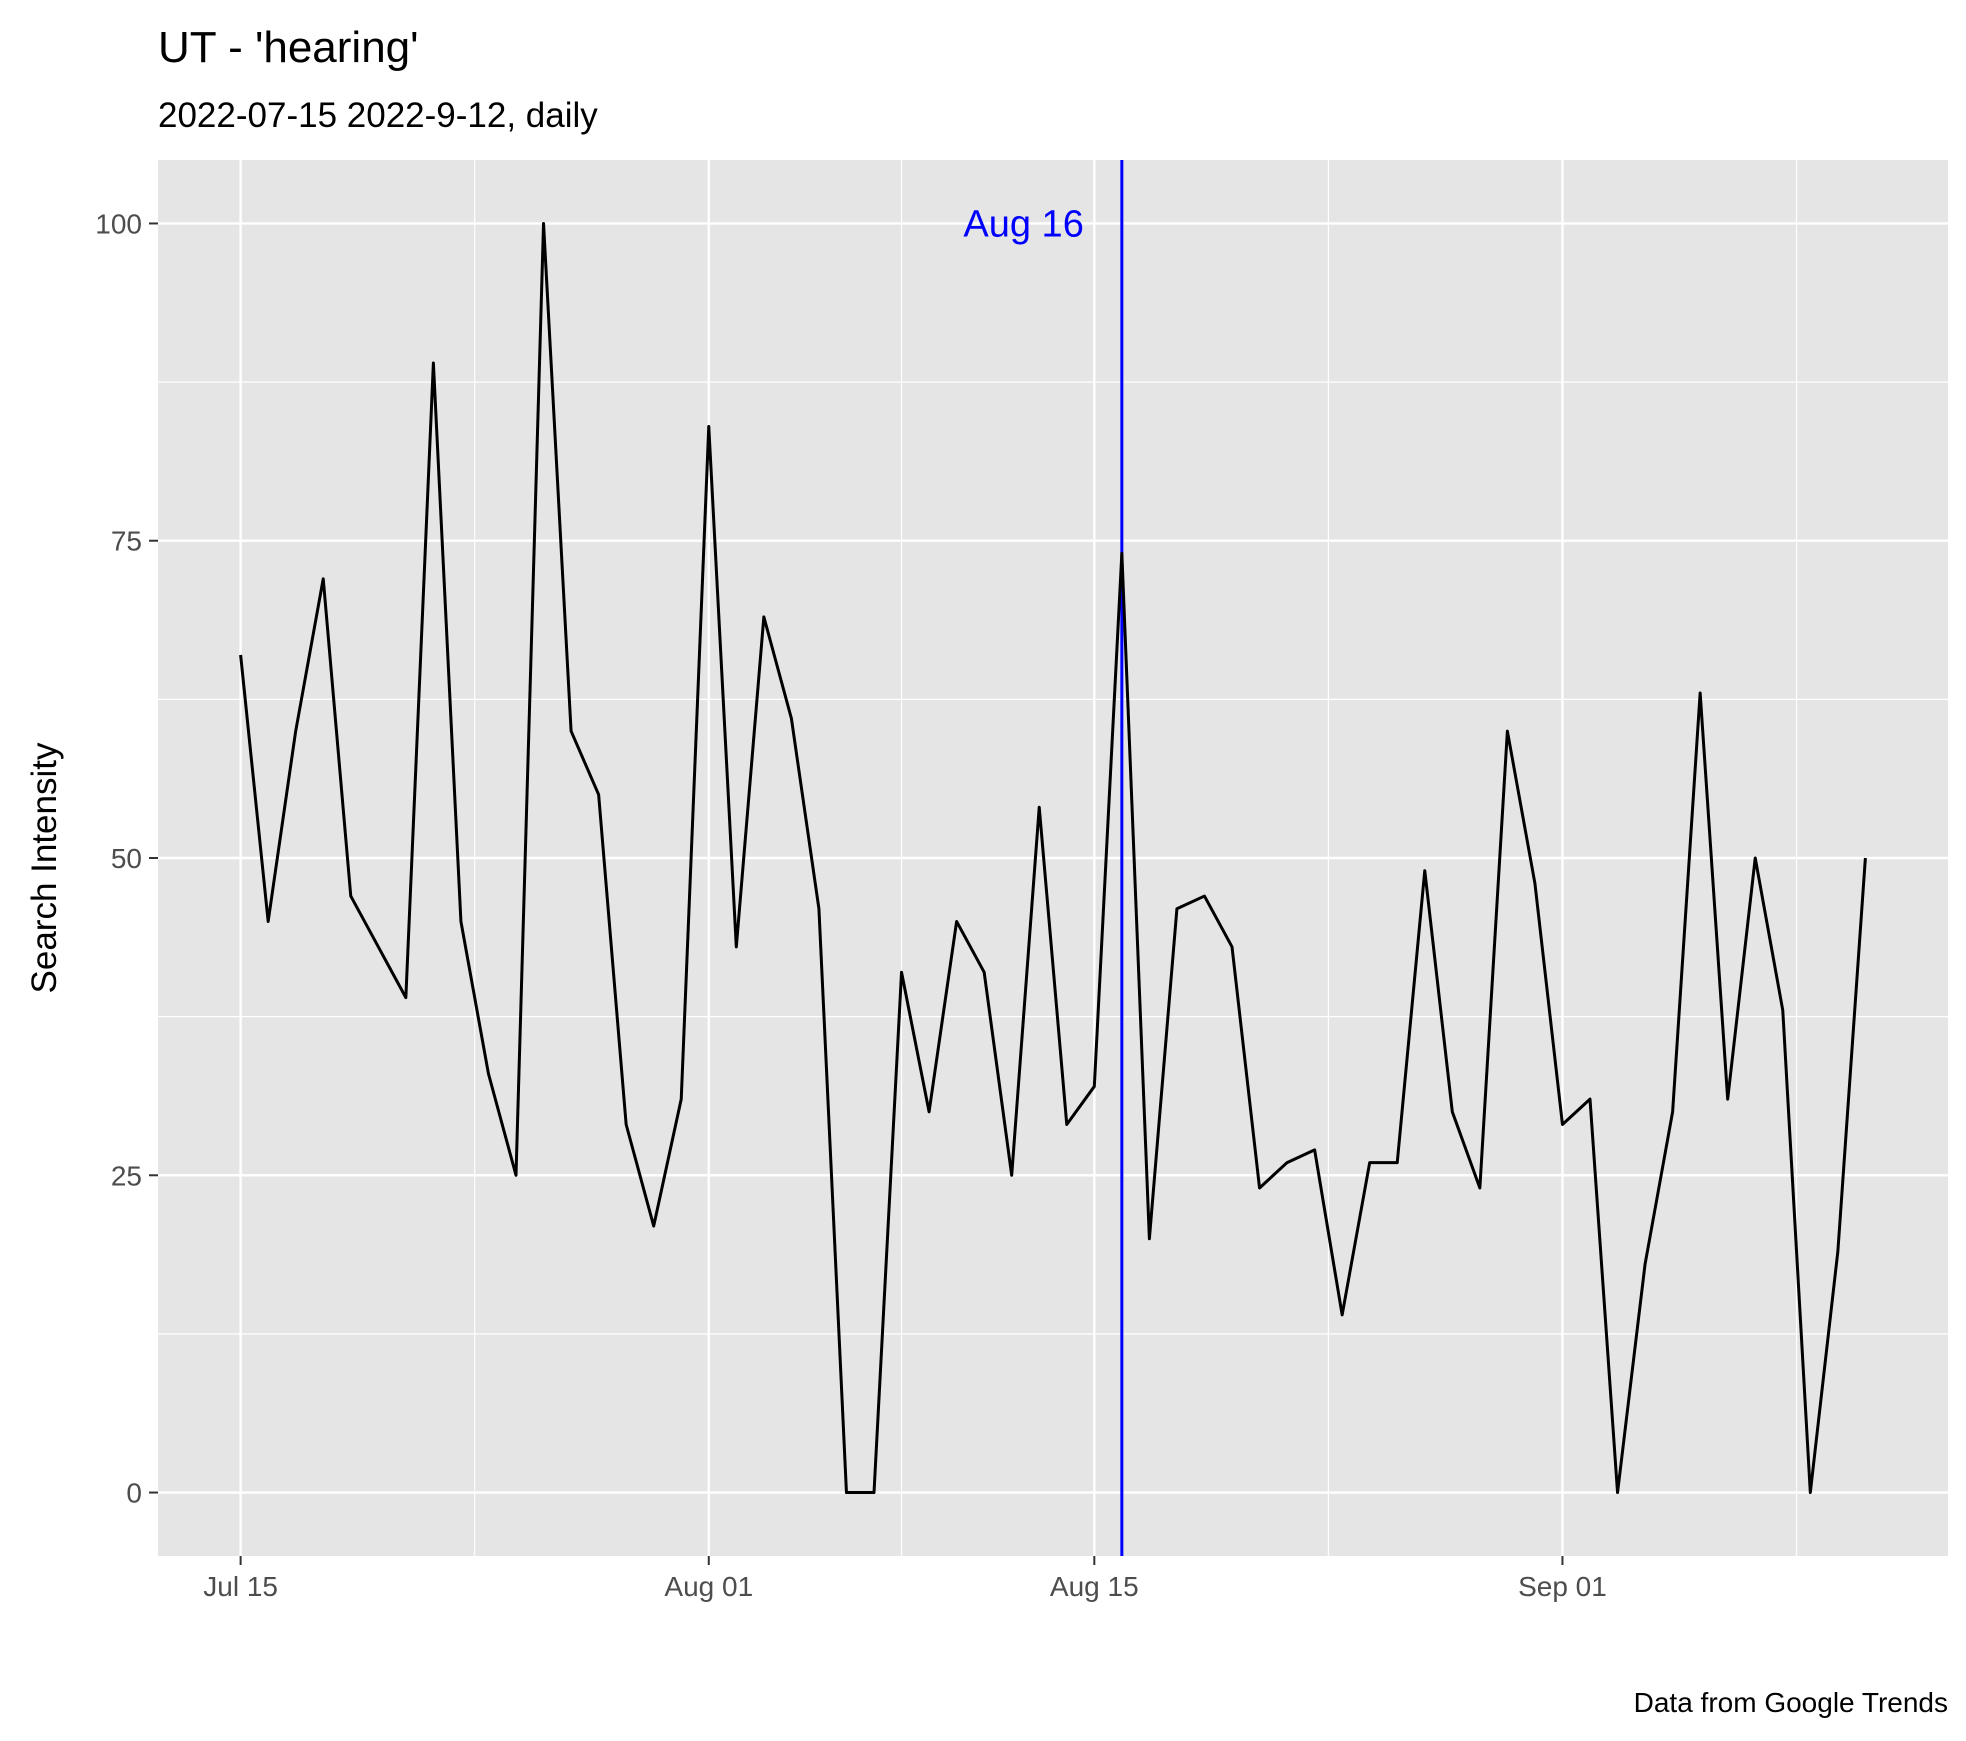  I want to click on chart-caption: Data from Google Trends, so click(1791, 1702).